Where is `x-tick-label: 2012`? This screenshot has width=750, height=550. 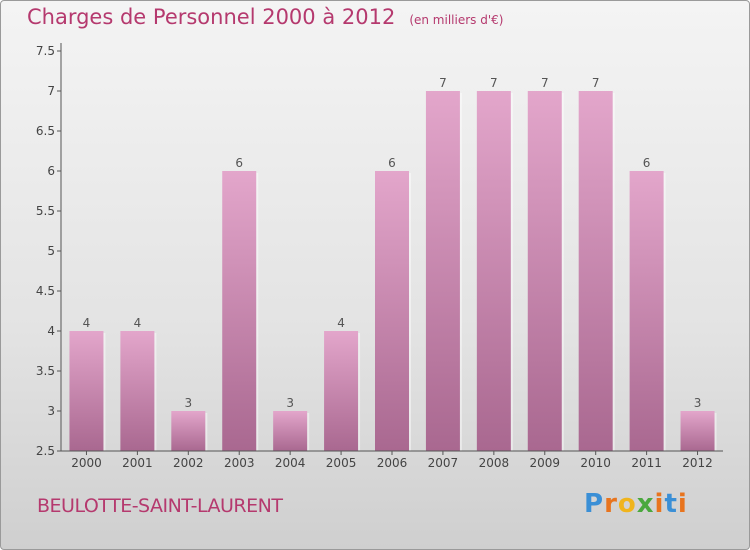
x-tick-label: 2012 is located at coordinates (697, 463).